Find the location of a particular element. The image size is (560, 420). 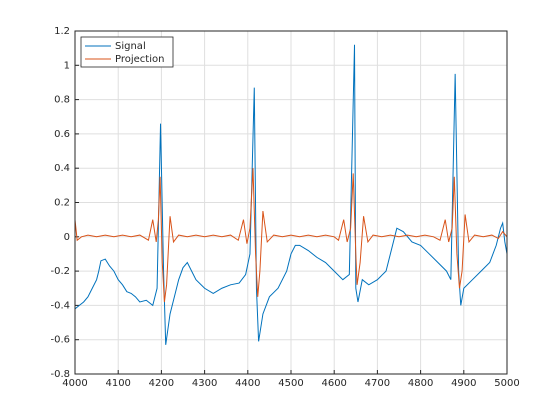

y-tick-label: 0.2 is located at coordinates (62, 203).